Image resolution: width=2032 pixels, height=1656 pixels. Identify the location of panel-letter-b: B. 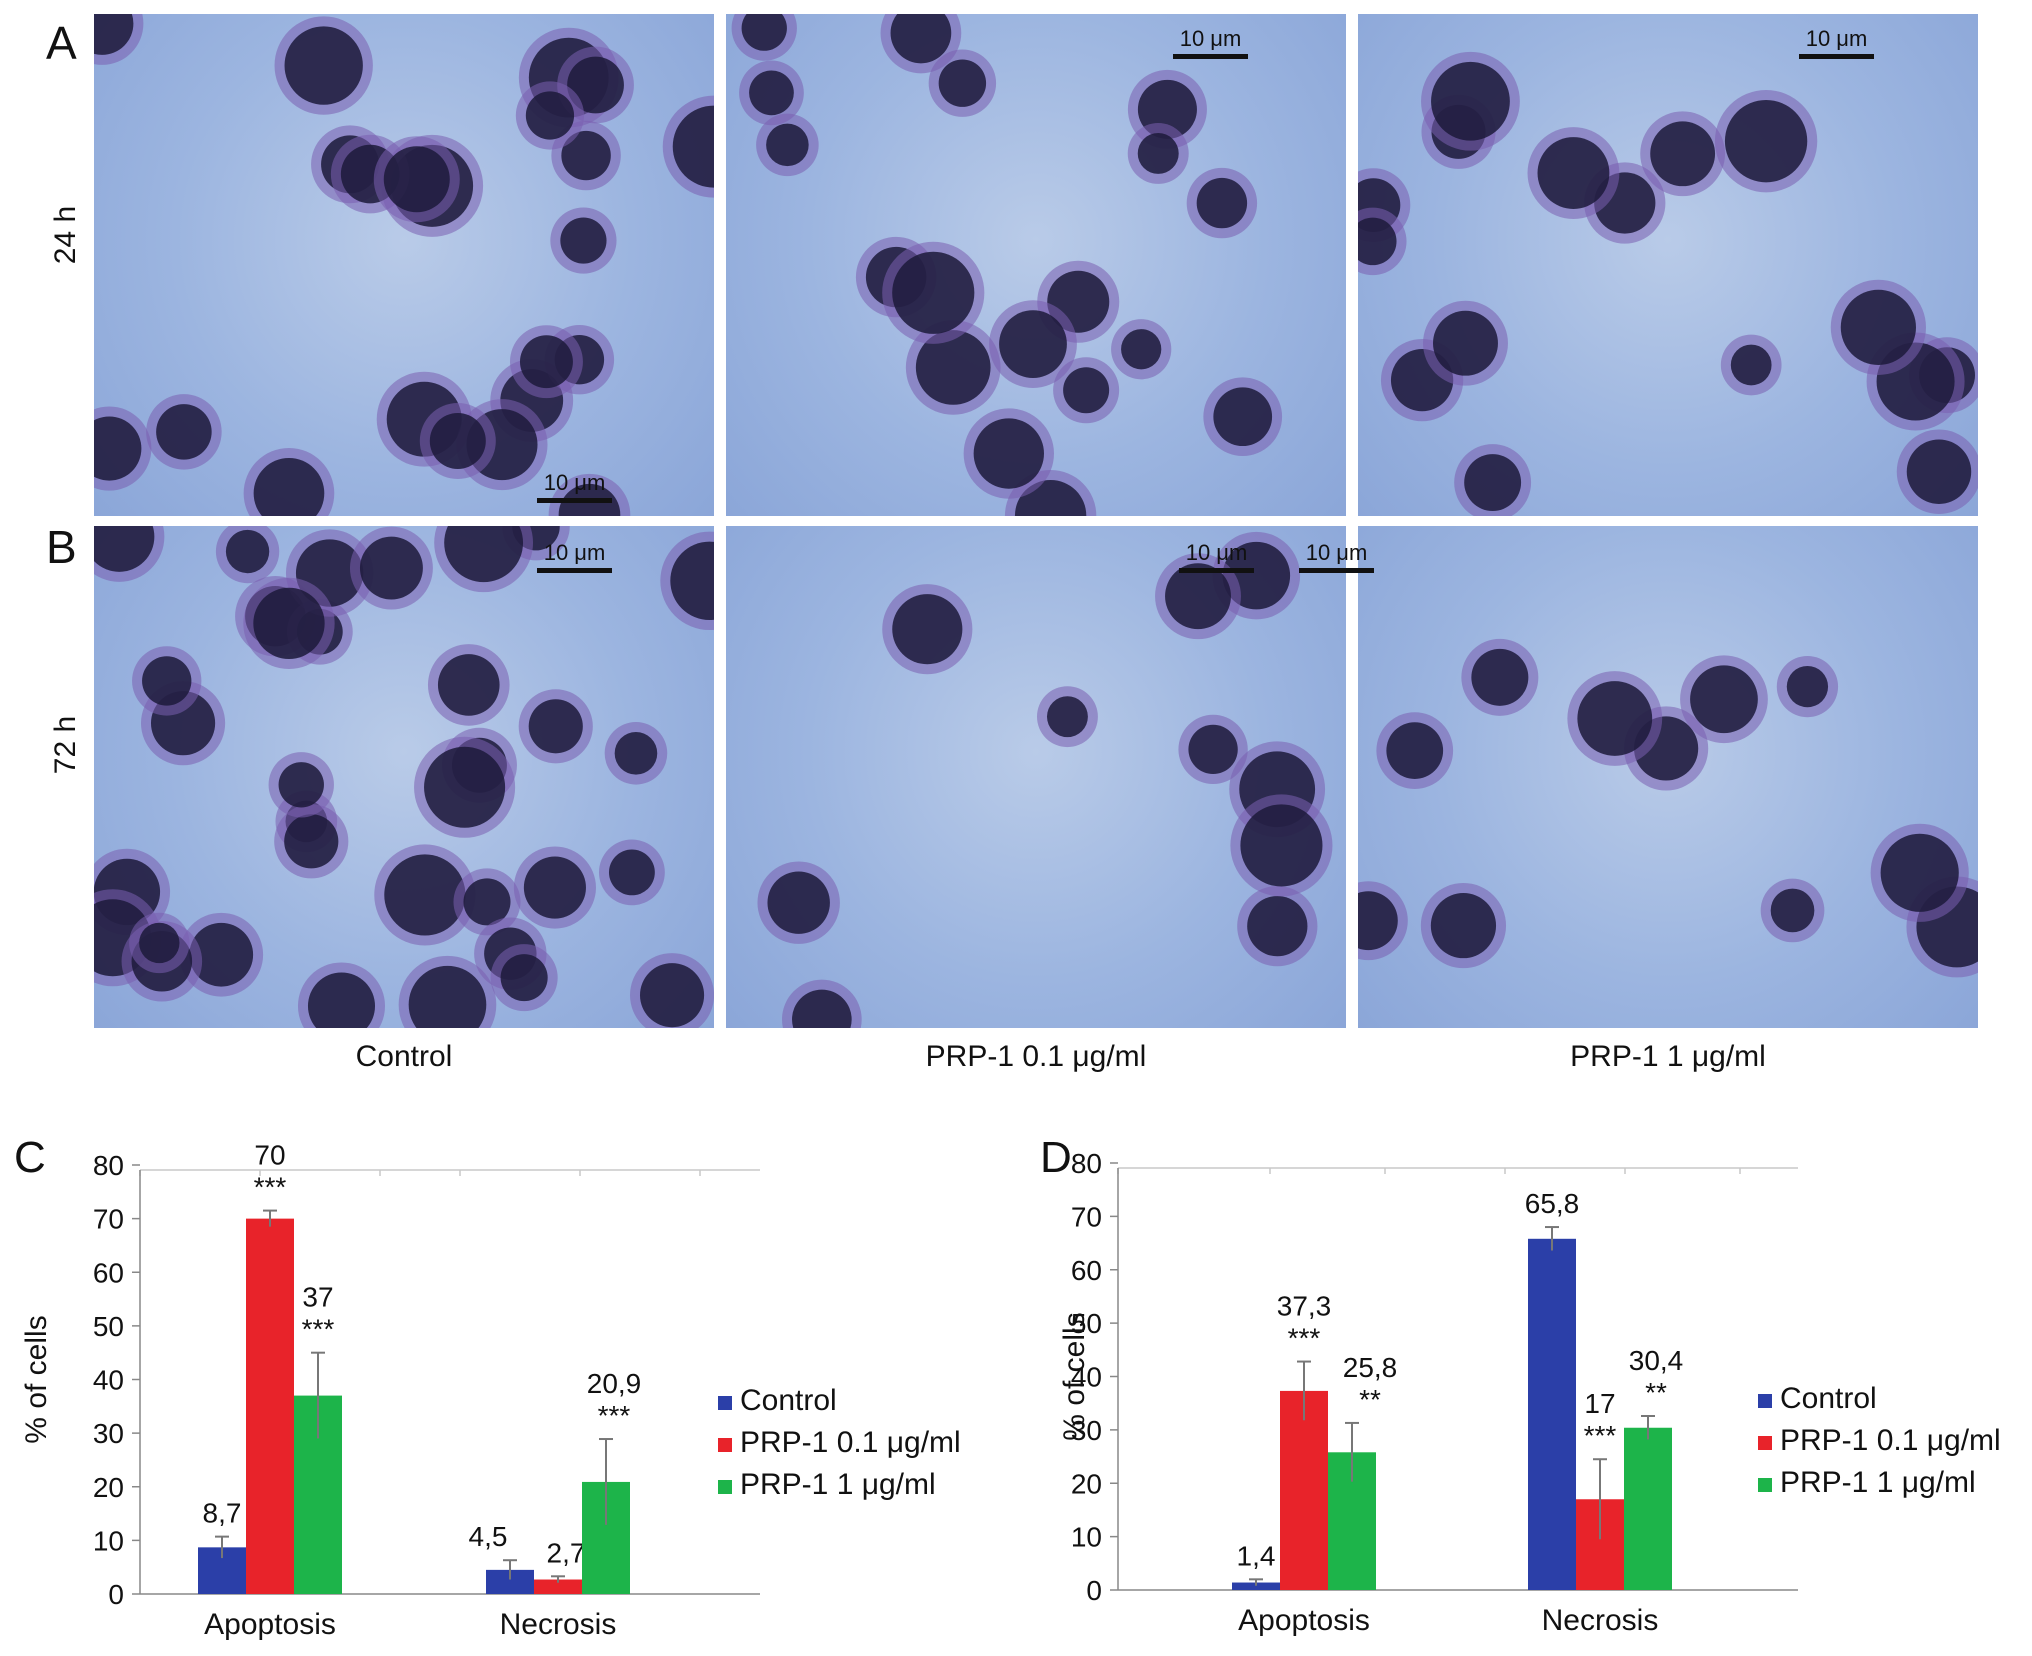
(61, 547).